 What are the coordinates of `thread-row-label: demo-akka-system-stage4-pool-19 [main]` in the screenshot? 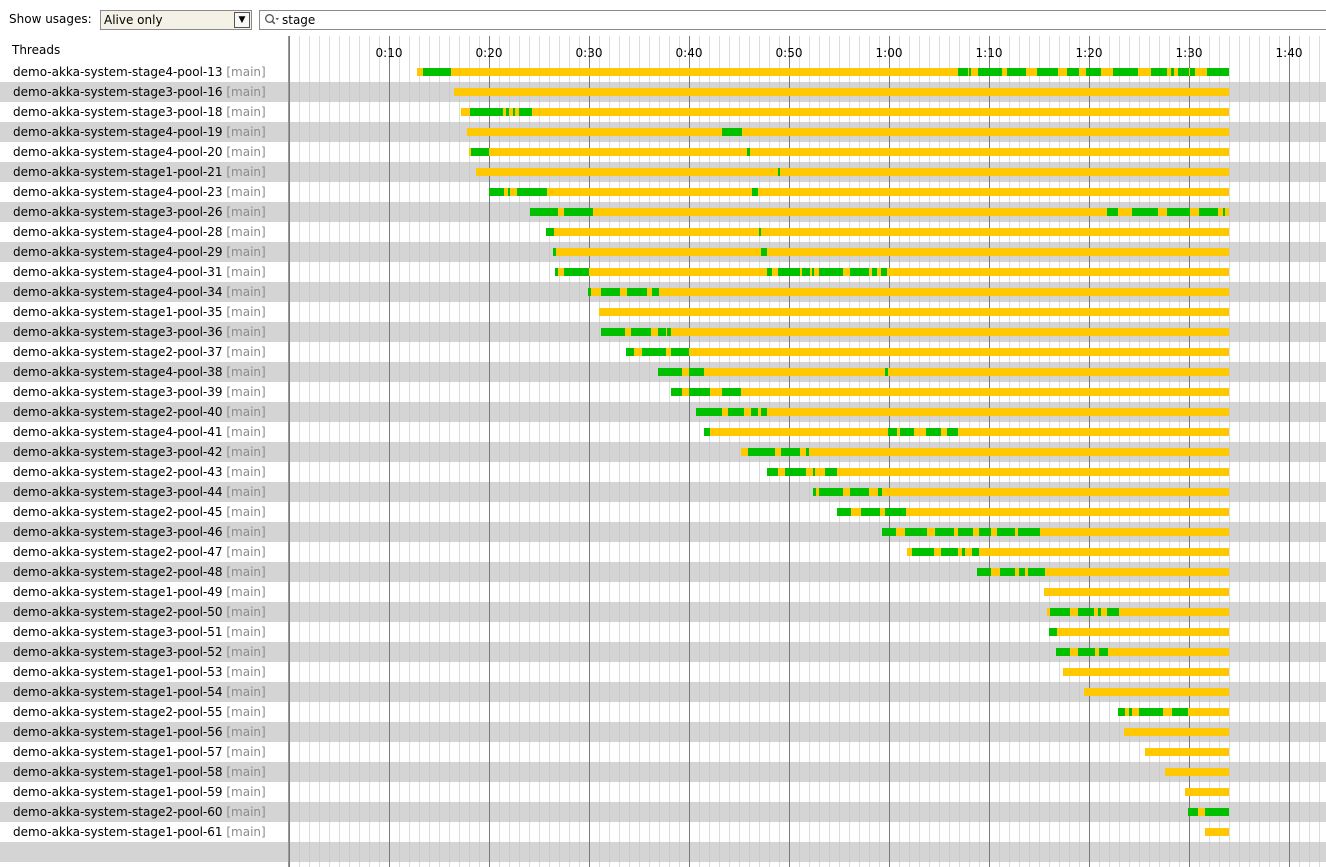 It's located at (139, 132).